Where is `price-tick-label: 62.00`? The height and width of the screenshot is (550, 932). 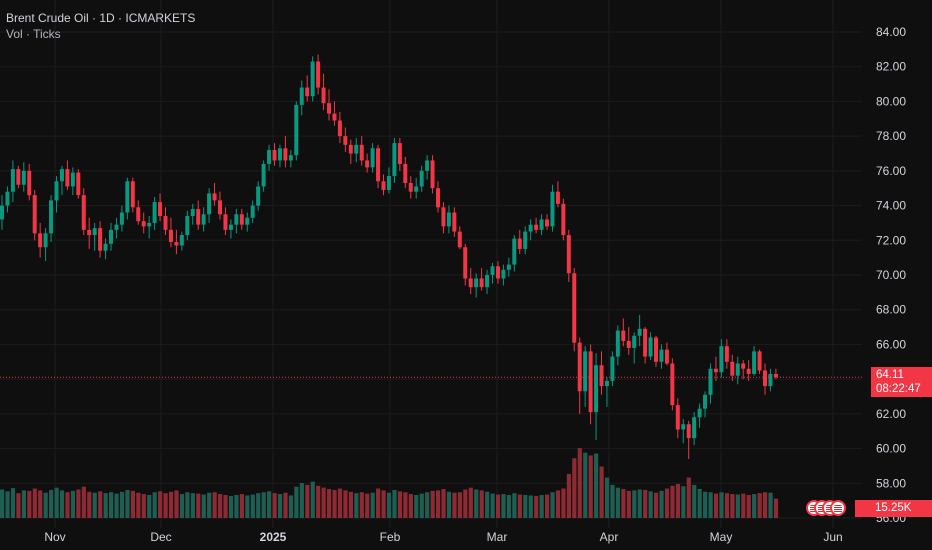
price-tick-label: 62.00 is located at coordinates (891, 414).